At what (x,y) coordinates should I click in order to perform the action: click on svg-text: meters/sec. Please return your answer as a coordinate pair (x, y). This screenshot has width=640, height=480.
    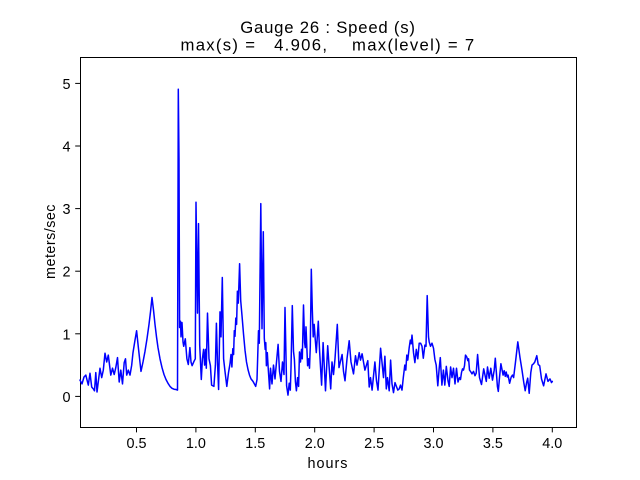
    Looking at the image, I should click on (51, 241).